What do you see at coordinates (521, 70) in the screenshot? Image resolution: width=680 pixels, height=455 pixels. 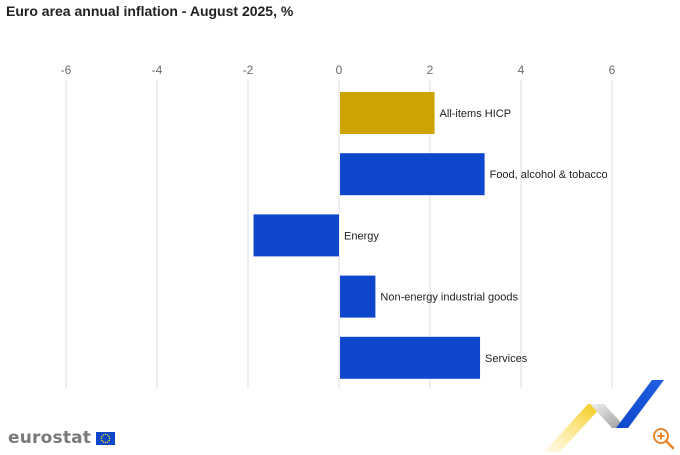 I see `x-tick-label: 4` at bounding box center [521, 70].